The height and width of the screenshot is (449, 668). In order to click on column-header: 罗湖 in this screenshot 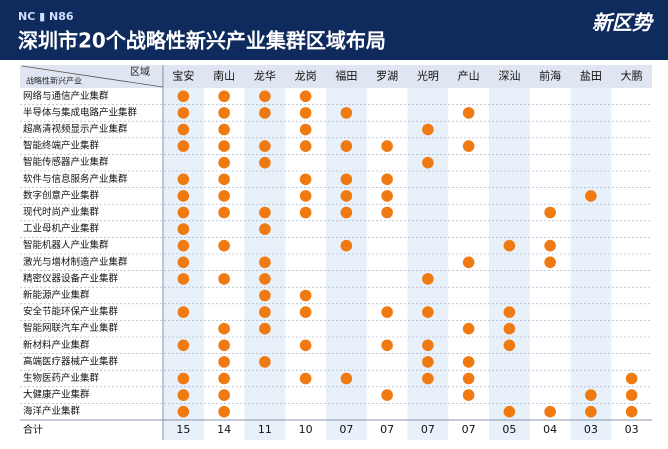, I will do `click(387, 76)`.